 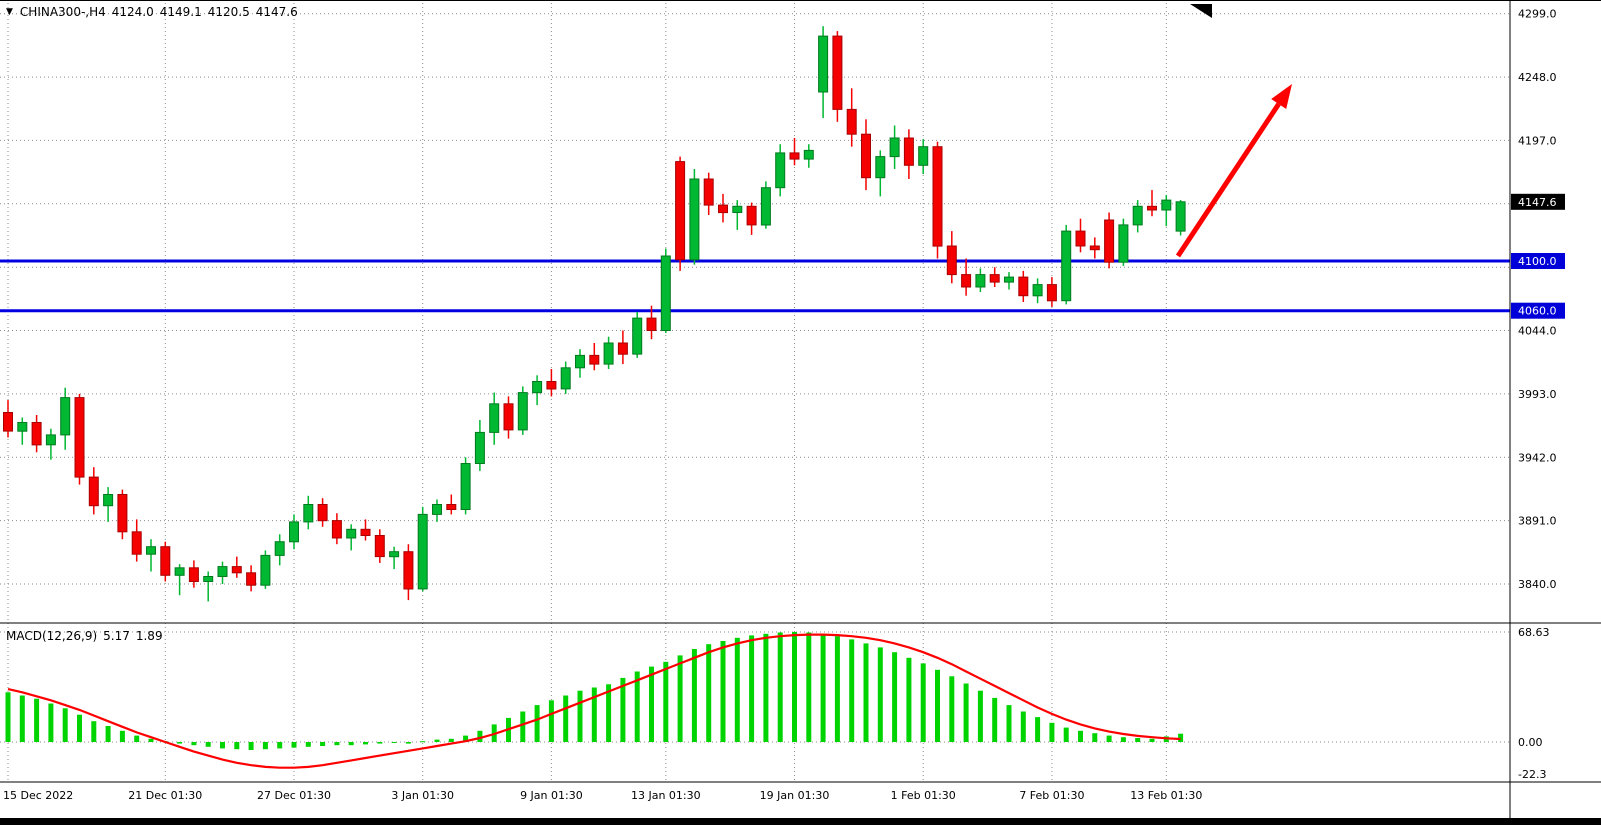 I want to click on high-value: 4149.1, so click(x=180, y=12).